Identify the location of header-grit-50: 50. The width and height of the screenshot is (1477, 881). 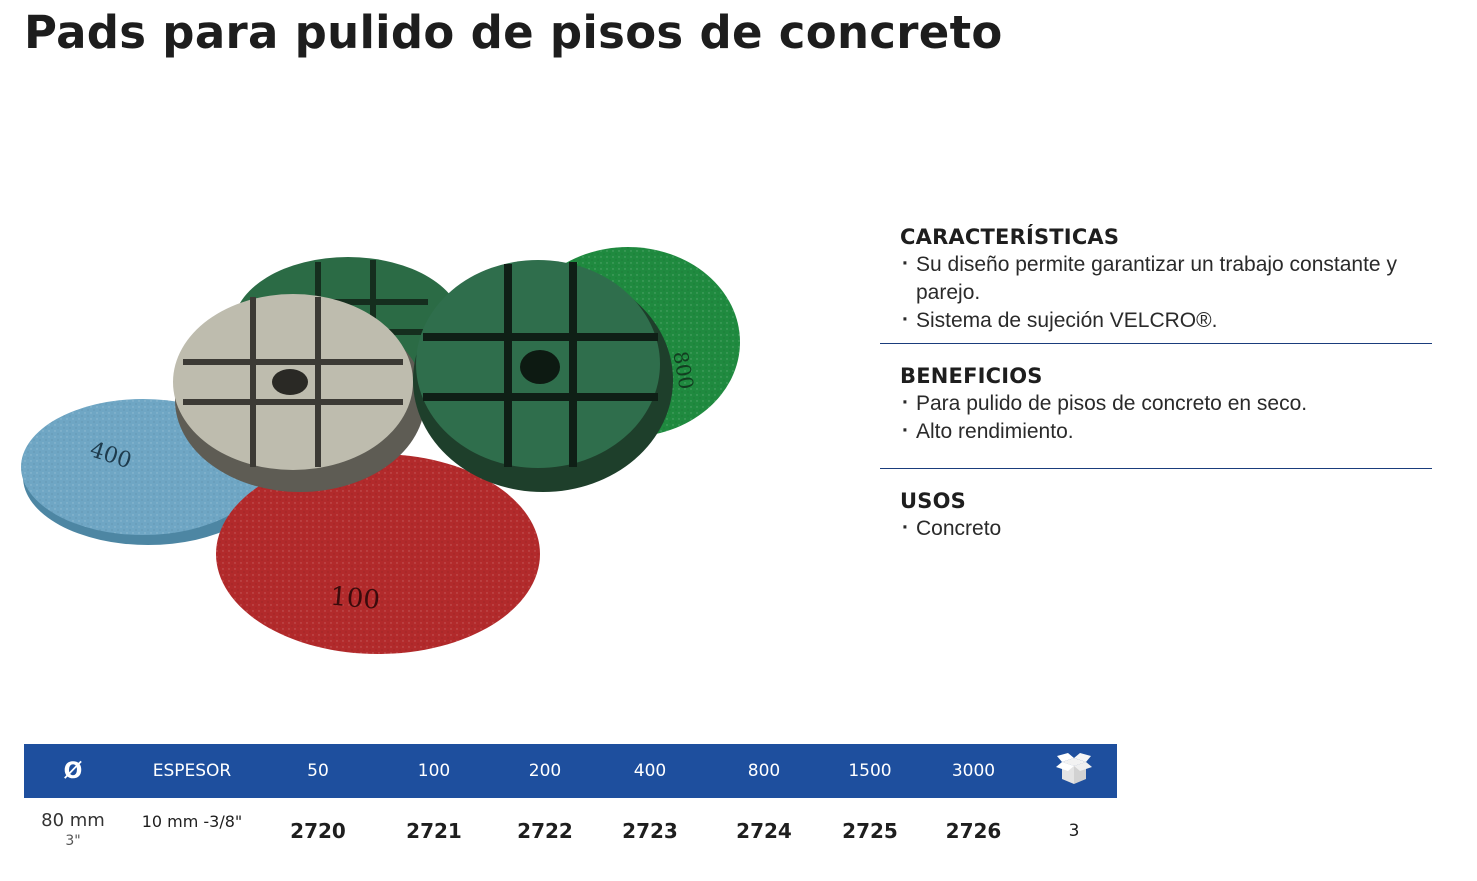
(318, 771).